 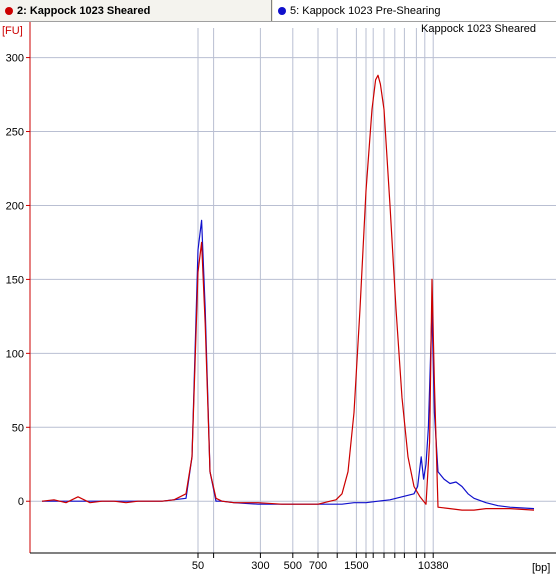 I want to click on y-tick-label: 300, so click(x=15, y=59).